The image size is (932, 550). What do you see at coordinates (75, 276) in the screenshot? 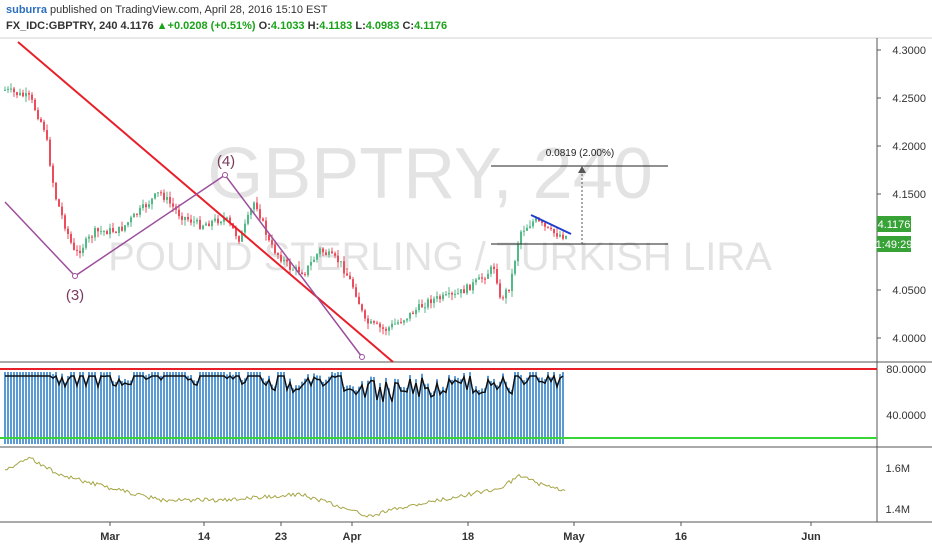
I see `wave-3-point` at bounding box center [75, 276].